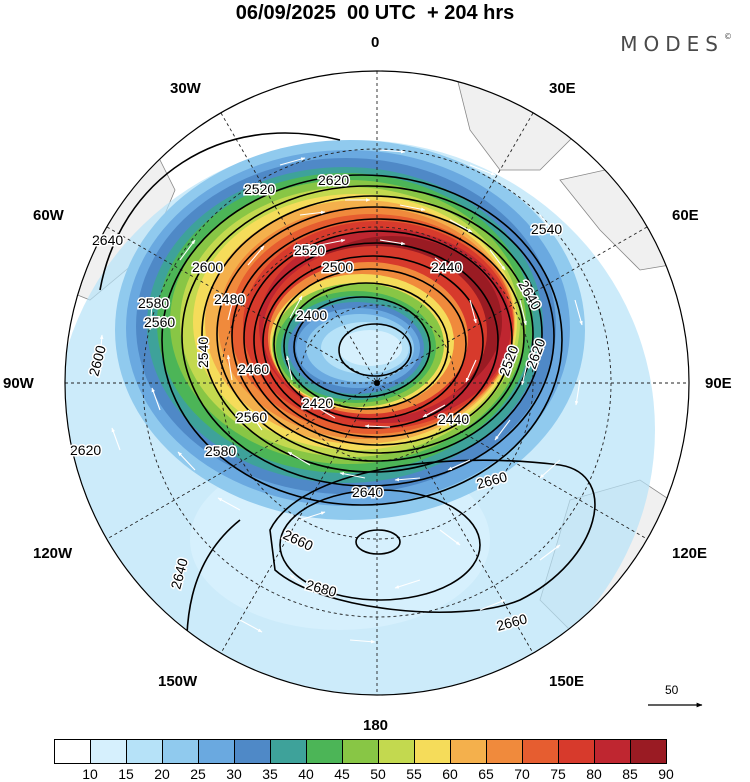  I want to click on colorbar-tick-label: 30, so click(234, 774).